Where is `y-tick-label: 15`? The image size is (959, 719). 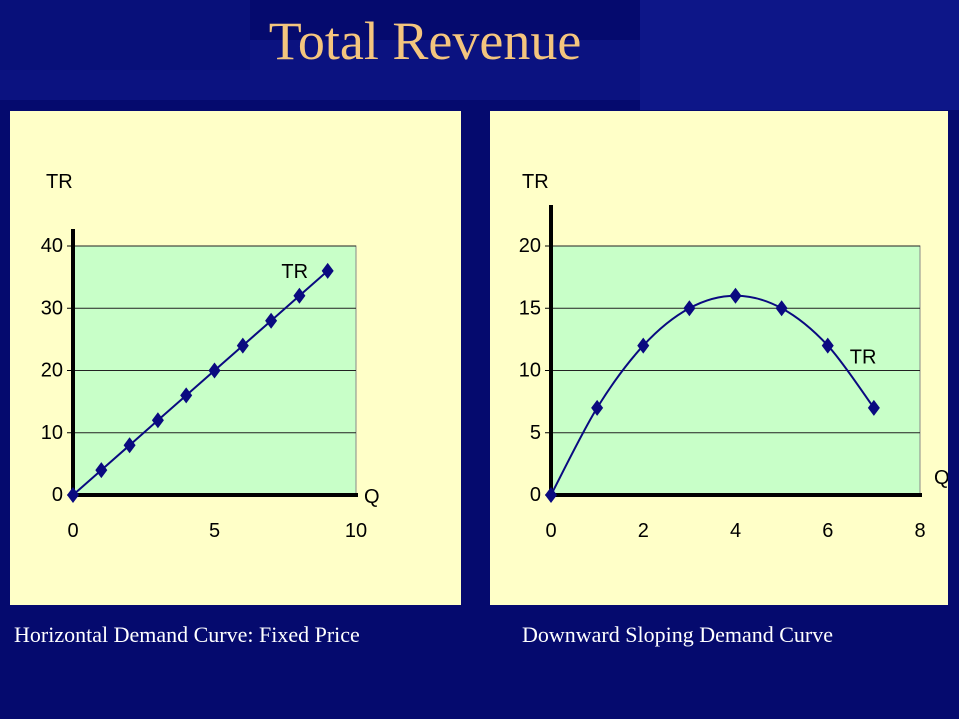 y-tick-label: 15 is located at coordinates (530, 308).